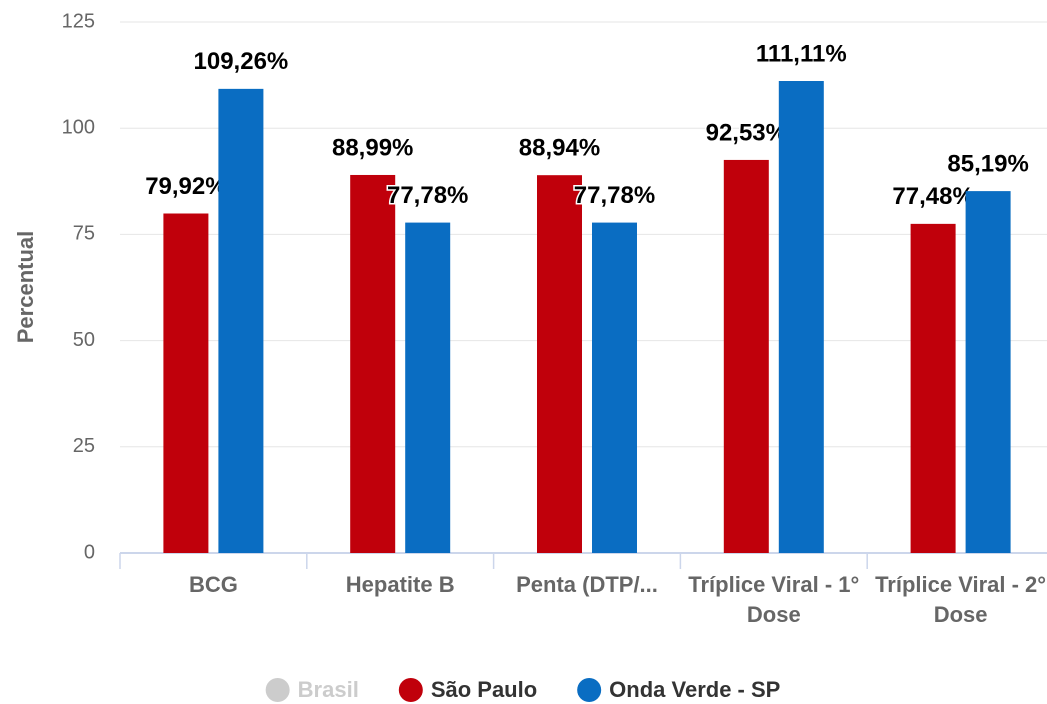 The image size is (1047, 704). What do you see at coordinates (84, 446) in the screenshot?
I see `y-tick-label: 25` at bounding box center [84, 446].